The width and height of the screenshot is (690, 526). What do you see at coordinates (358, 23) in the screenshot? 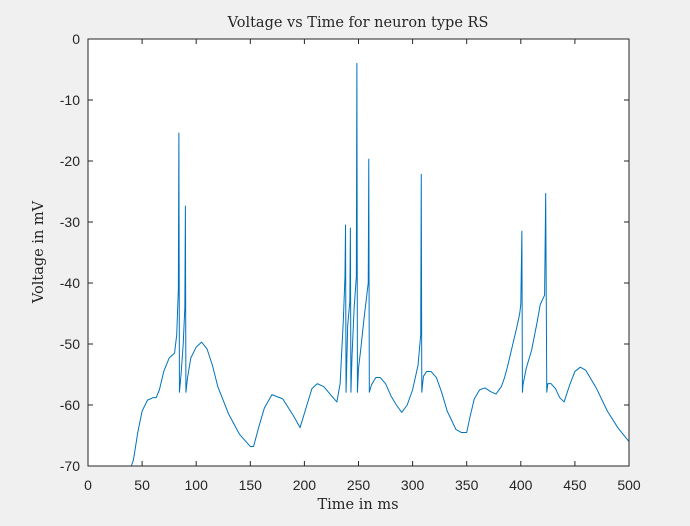
I see `chart-title: Voltage vs Time for neuron type RS` at bounding box center [358, 23].